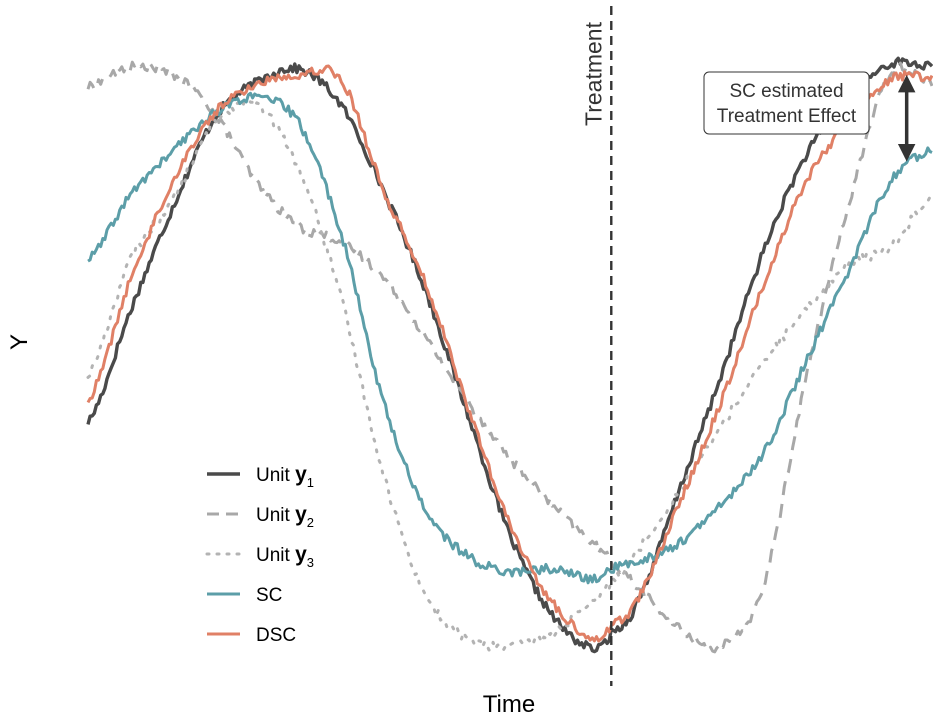 The width and height of the screenshot is (933, 719). I want to click on treatment-label: Treatment, so click(593, 73).